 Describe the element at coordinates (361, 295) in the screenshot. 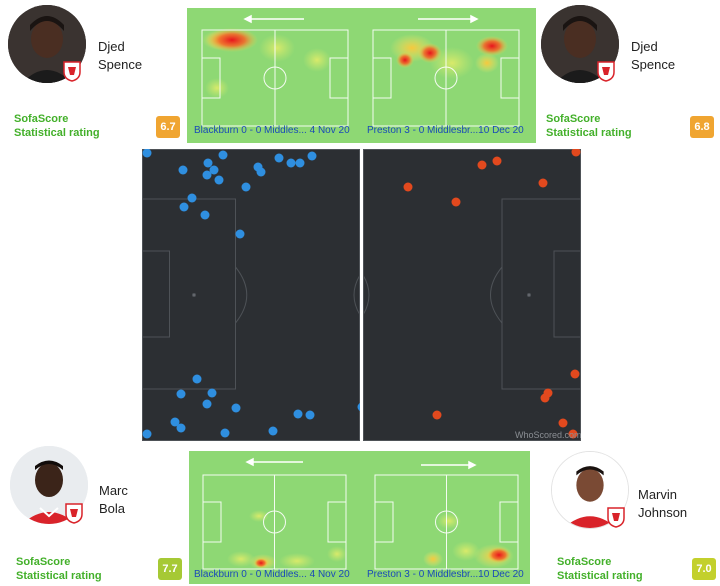

I see `pitch-divider` at that location.